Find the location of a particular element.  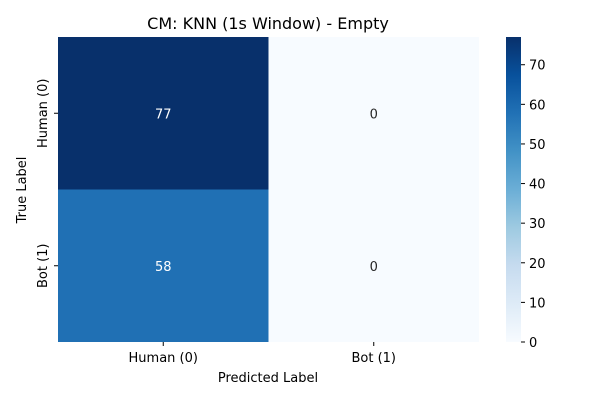

colorbar-ticks: 0 10 20 30 40 50 60 70 is located at coordinates (533, 205).